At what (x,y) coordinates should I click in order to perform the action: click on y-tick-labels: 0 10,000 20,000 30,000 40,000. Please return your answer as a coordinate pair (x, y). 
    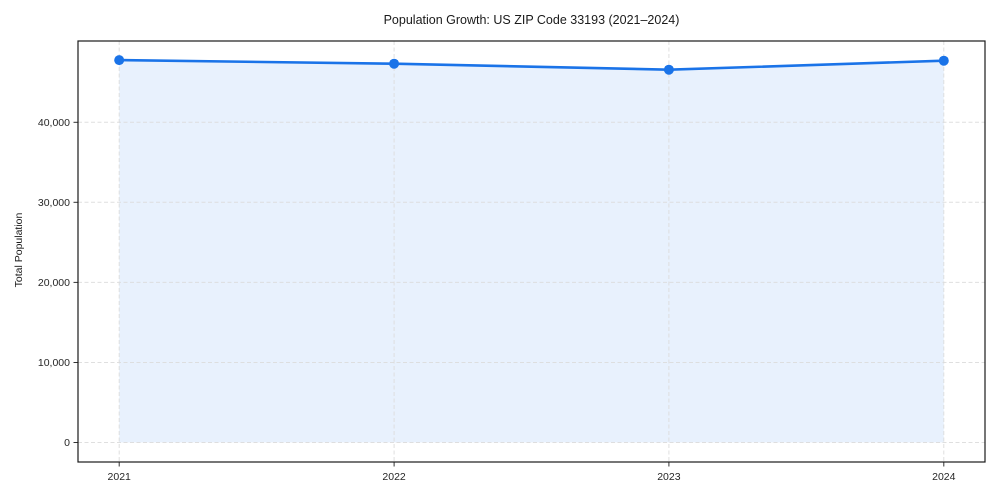
    Looking at the image, I should click on (54, 283).